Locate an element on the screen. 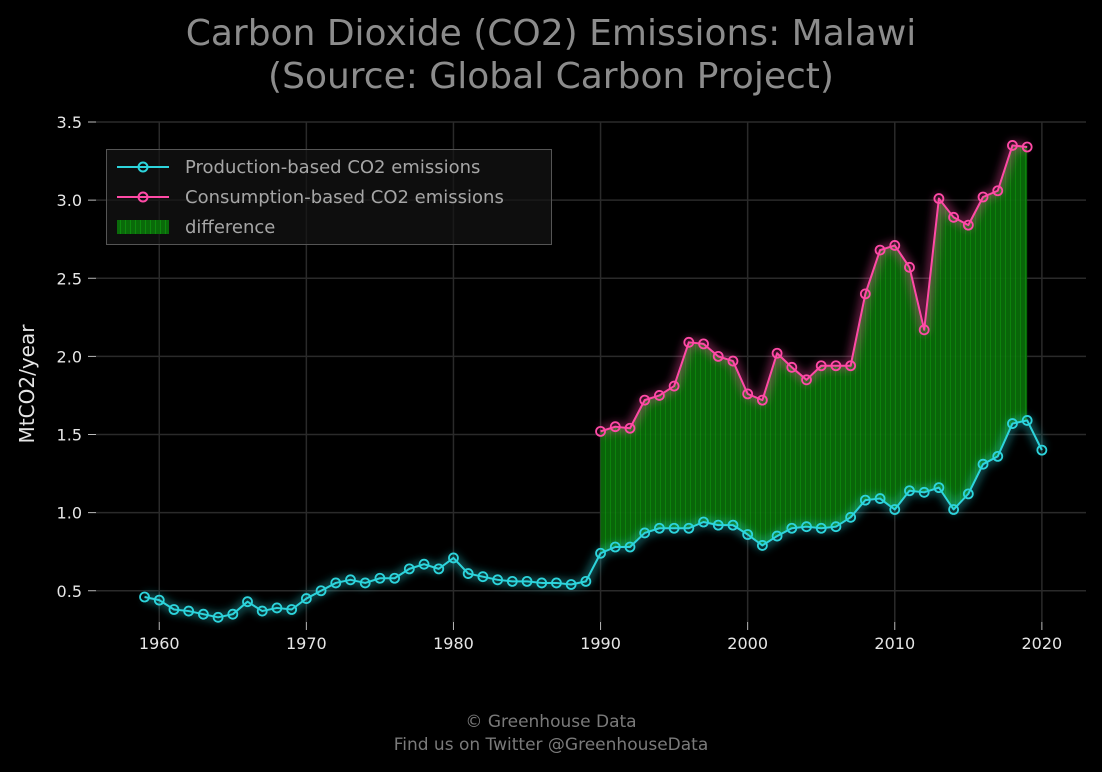 Image resolution: width=1102 pixels, height=772 pixels. legend-item-production: Production-based CO2 emissions is located at coordinates (297, 167).